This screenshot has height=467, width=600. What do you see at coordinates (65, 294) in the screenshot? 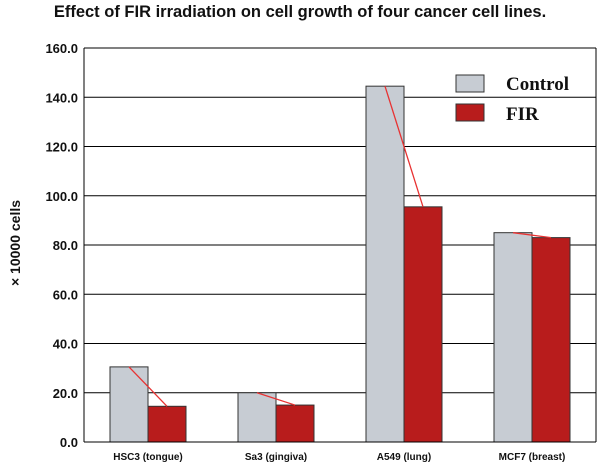
I see `y-tick-label: 60.0` at bounding box center [65, 294].